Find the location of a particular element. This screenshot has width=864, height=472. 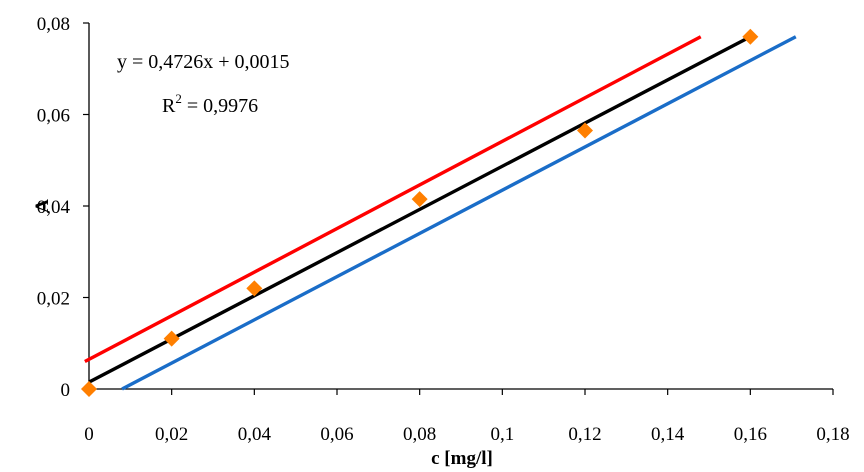

x-tick-label: 0,08 is located at coordinates (419, 434).